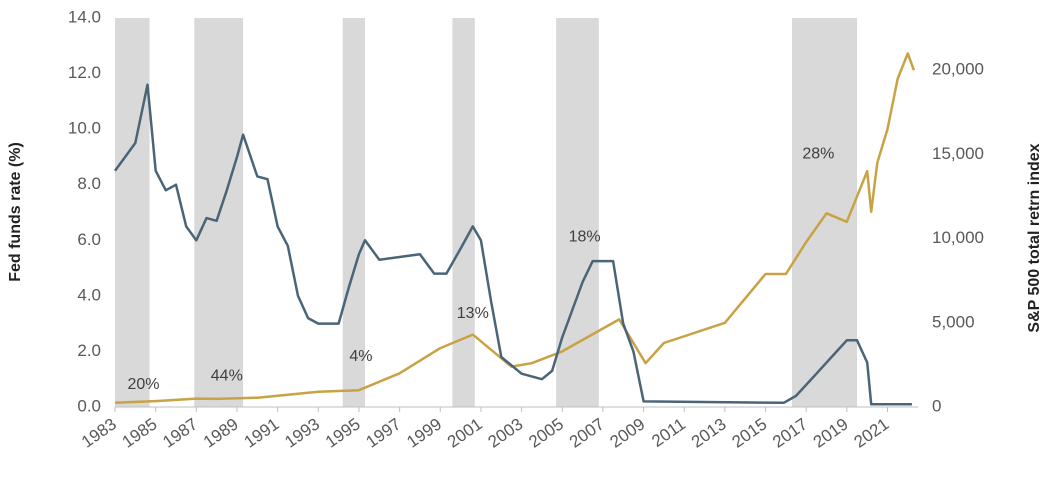 This screenshot has height=493, width=1047. Describe the element at coordinates (89, 183) in the screenshot. I see `y-tick-label: 8.0` at that location.